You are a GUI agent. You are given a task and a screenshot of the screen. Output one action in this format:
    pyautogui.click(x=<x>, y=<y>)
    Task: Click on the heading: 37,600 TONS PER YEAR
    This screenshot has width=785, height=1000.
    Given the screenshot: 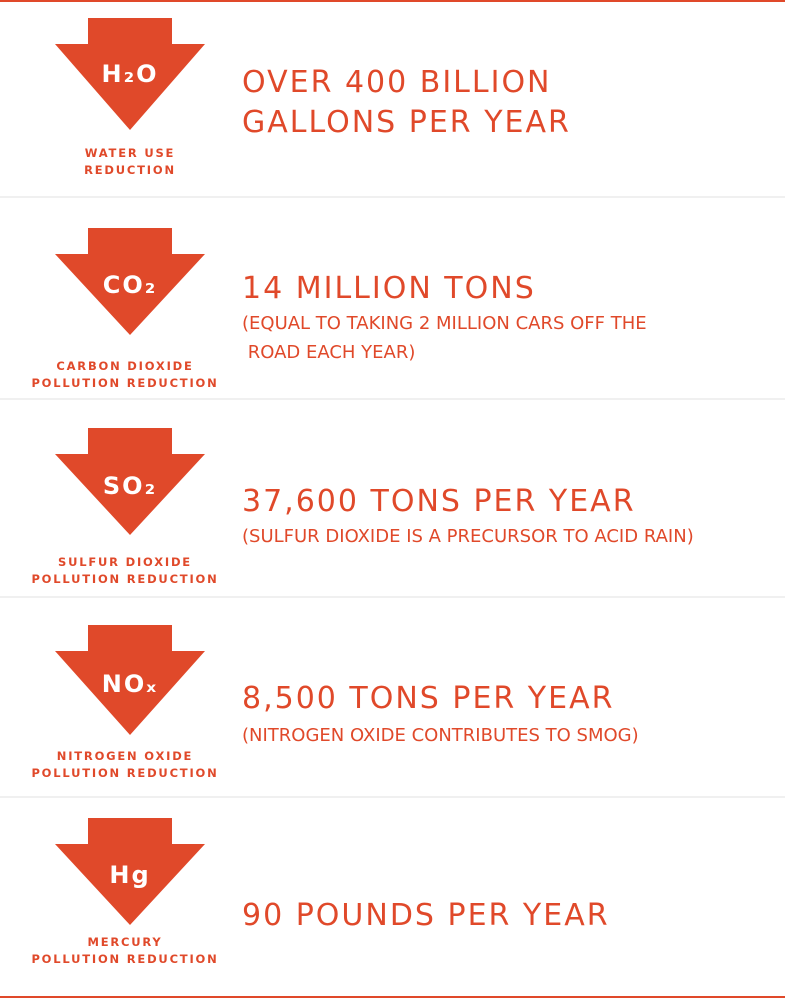 What is the action you would take?
    pyautogui.click(x=439, y=501)
    